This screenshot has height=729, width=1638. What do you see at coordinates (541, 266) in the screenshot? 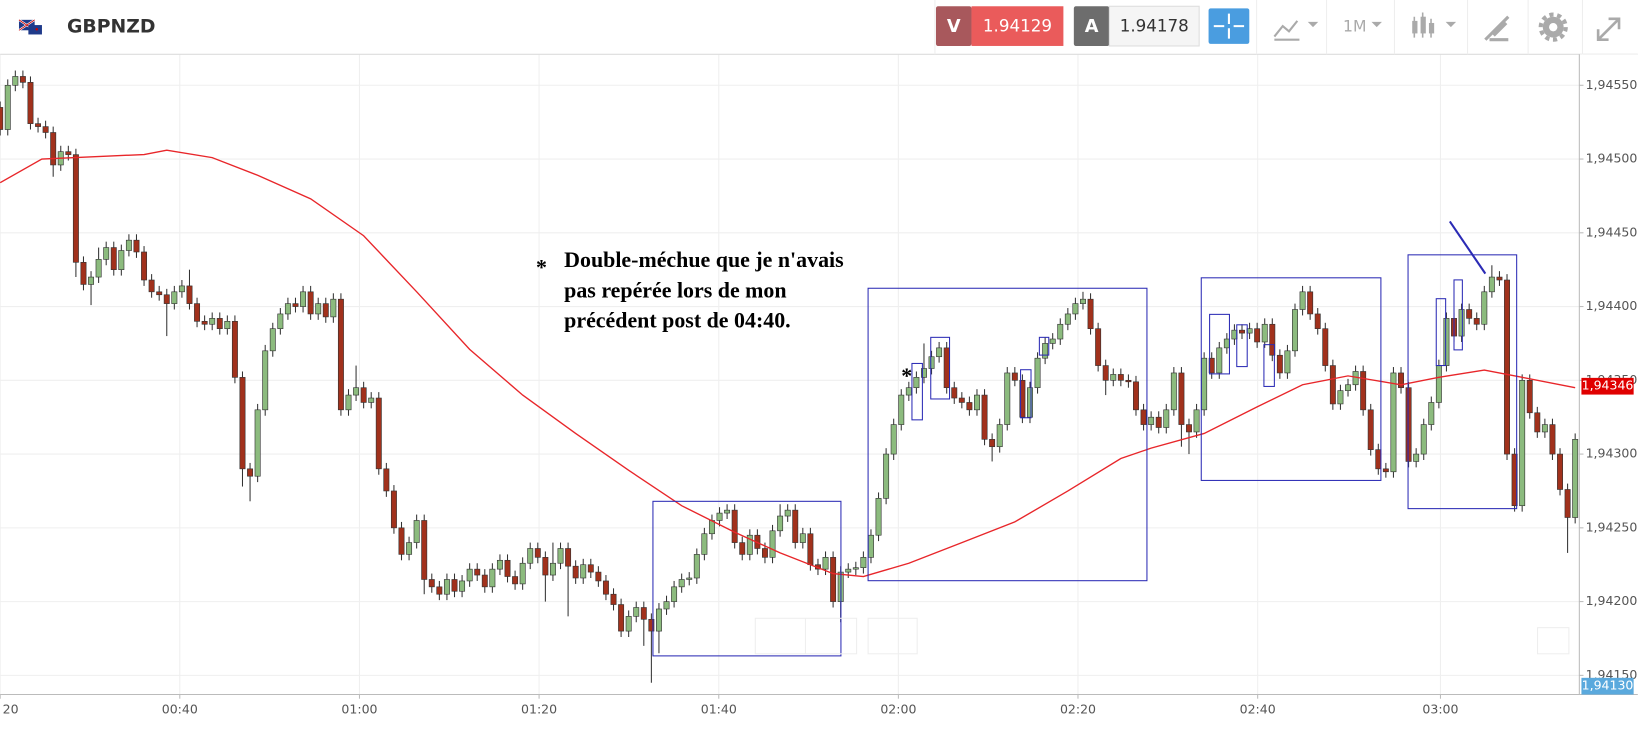
I see `annotation-marker: *` at bounding box center [541, 266].